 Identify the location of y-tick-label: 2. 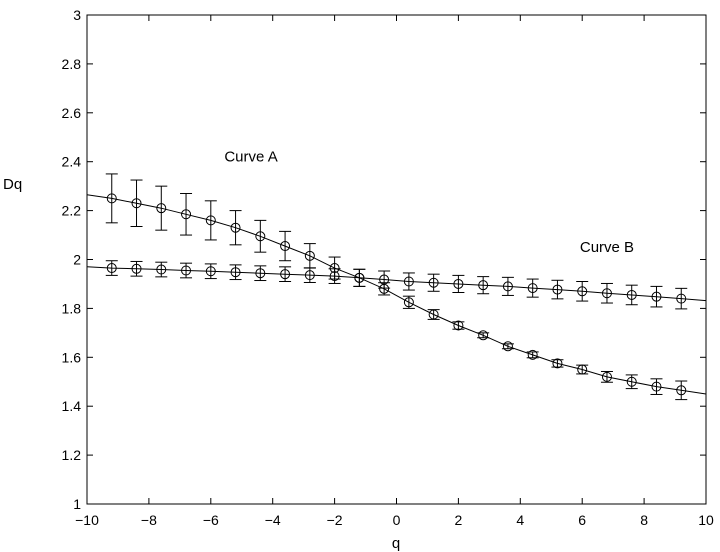
(77, 260).